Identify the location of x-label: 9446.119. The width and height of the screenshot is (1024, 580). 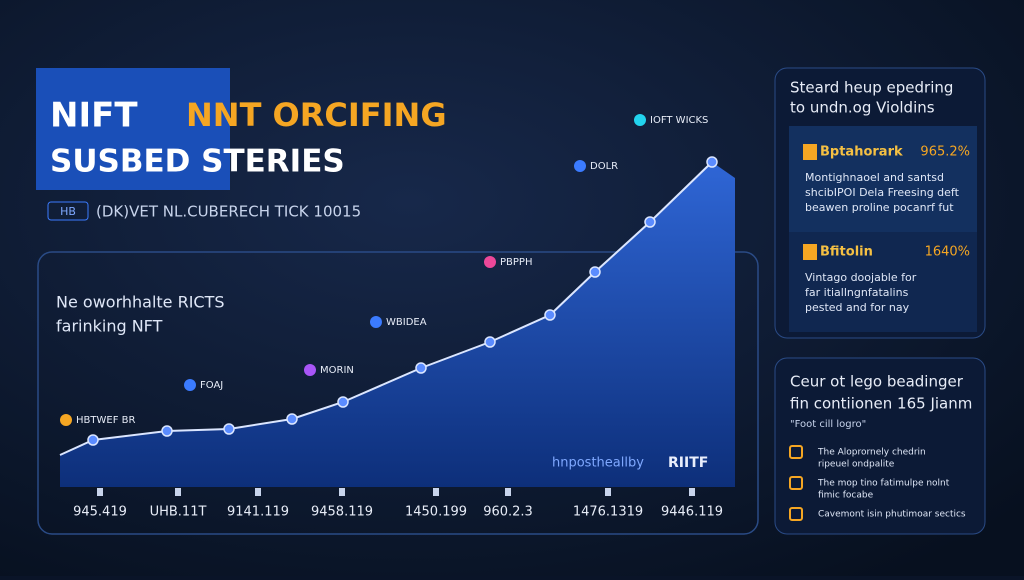
(692, 512).